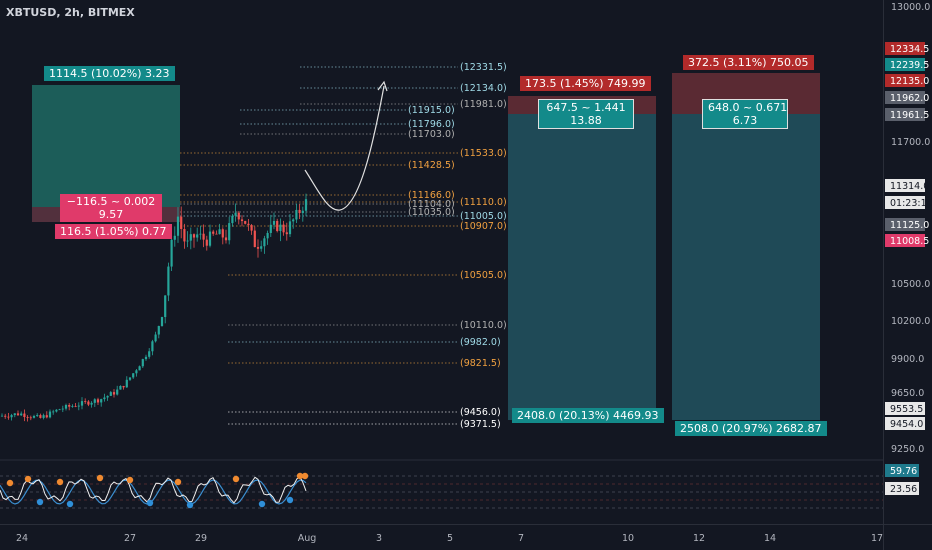 The width and height of the screenshot is (932, 550). Describe the element at coordinates (907, 393) in the screenshot. I see `price-tick-label: 9650.0` at that location.